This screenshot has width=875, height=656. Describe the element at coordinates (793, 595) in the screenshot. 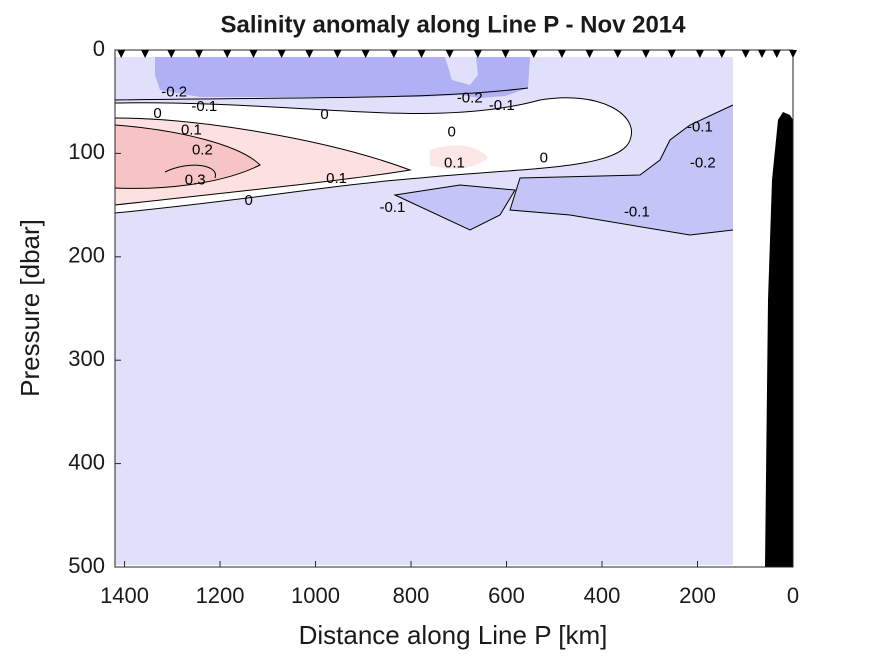

I see `x-tick-label: 0` at that location.